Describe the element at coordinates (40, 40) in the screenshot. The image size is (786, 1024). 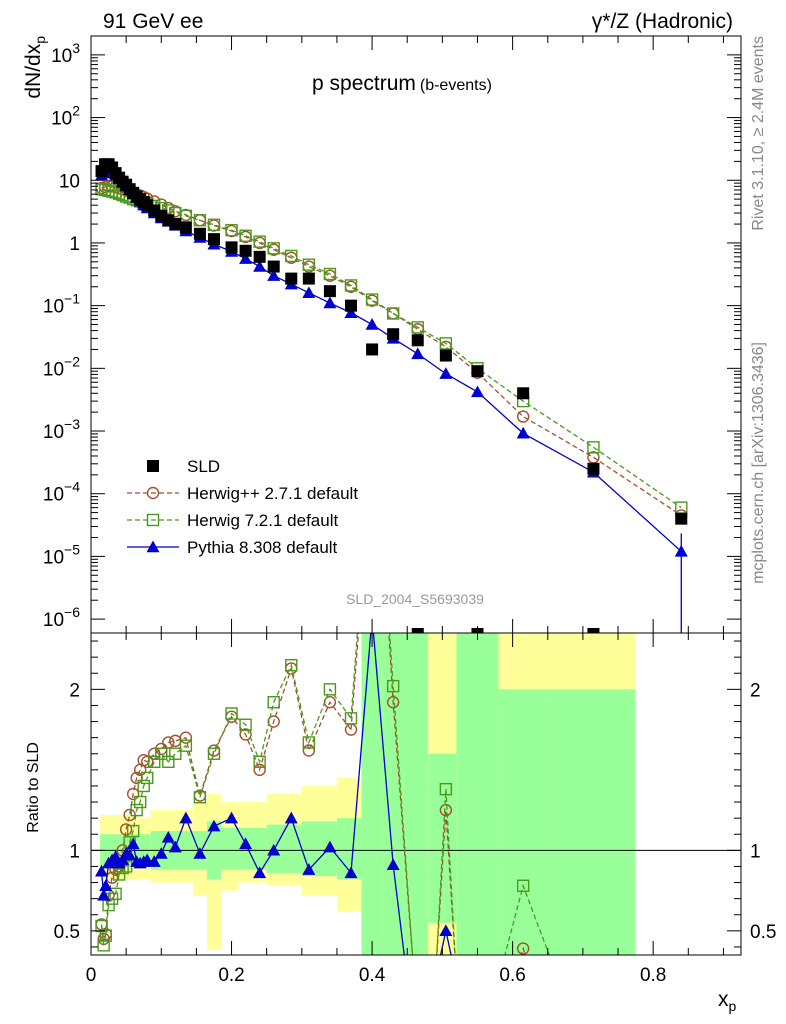
I see `main-y-label-sub: p` at that location.